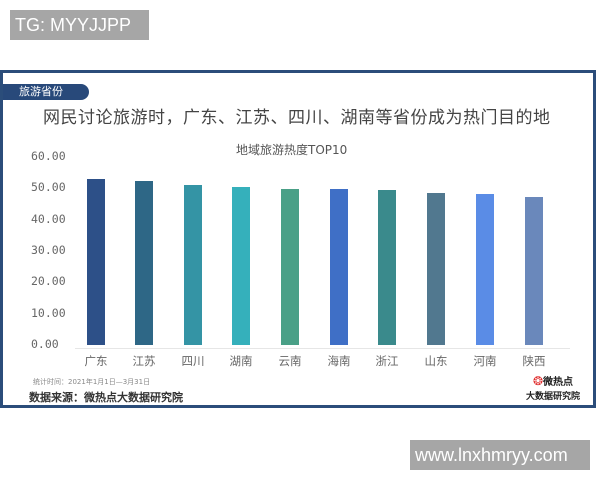  I want to click on x-axis-line, so click(322, 348).